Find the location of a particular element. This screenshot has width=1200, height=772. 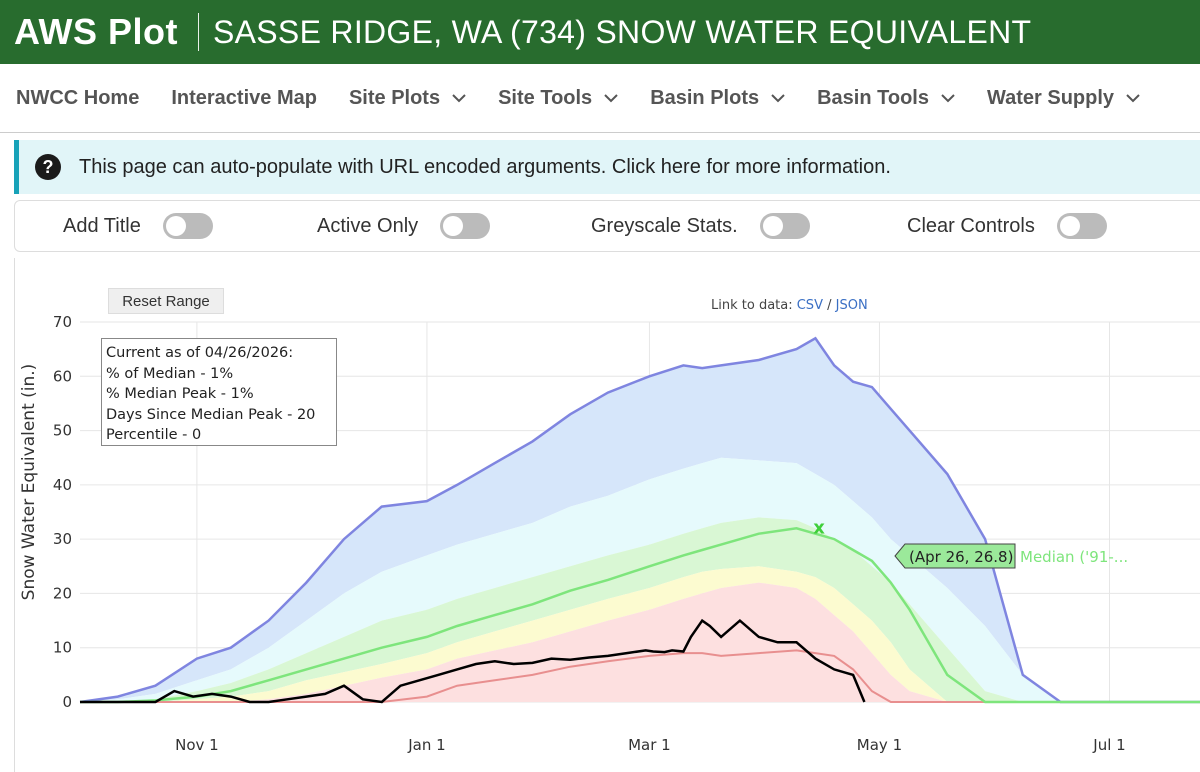

nav-item-water-supply: Water Supply is located at coordinates (1063, 98).